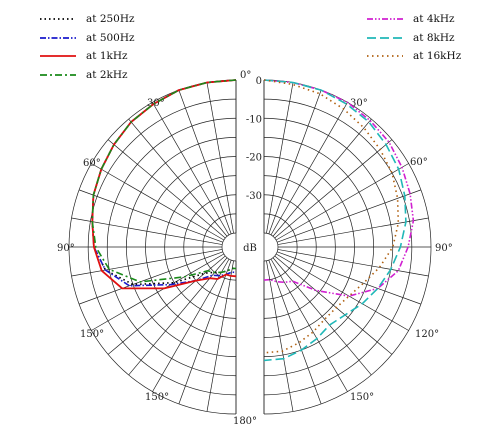 This screenshot has height=441, width=500. Describe the element at coordinates (254, 196) in the screenshot. I see `radial-tick-label: -30` at that location.